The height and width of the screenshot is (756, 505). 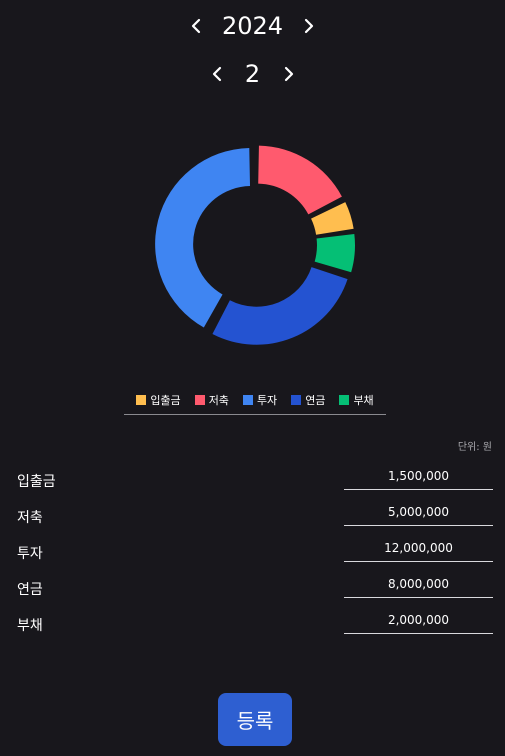 I want to click on chart-legend: 입출금 저축 투자 연금 부채, so click(x=255, y=403).